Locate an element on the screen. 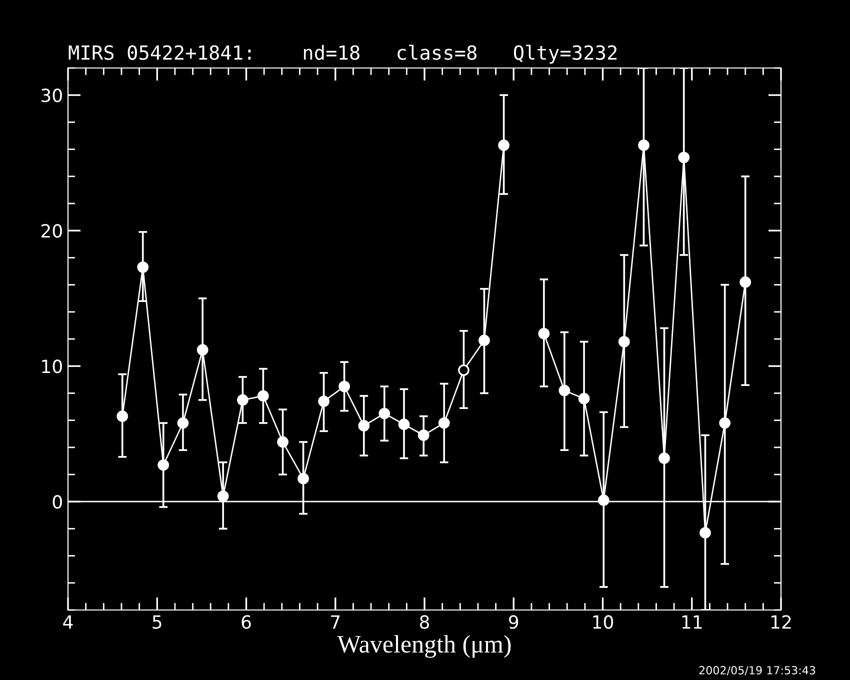 This screenshot has height=680, width=850. x-tick-label: 10 is located at coordinates (603, 622).